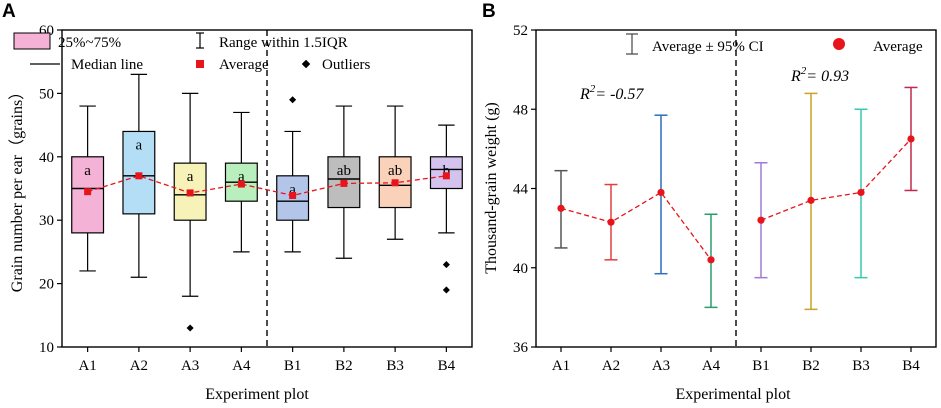  I want to click on panel-a-xtick-label: B4, so click(447, 366).